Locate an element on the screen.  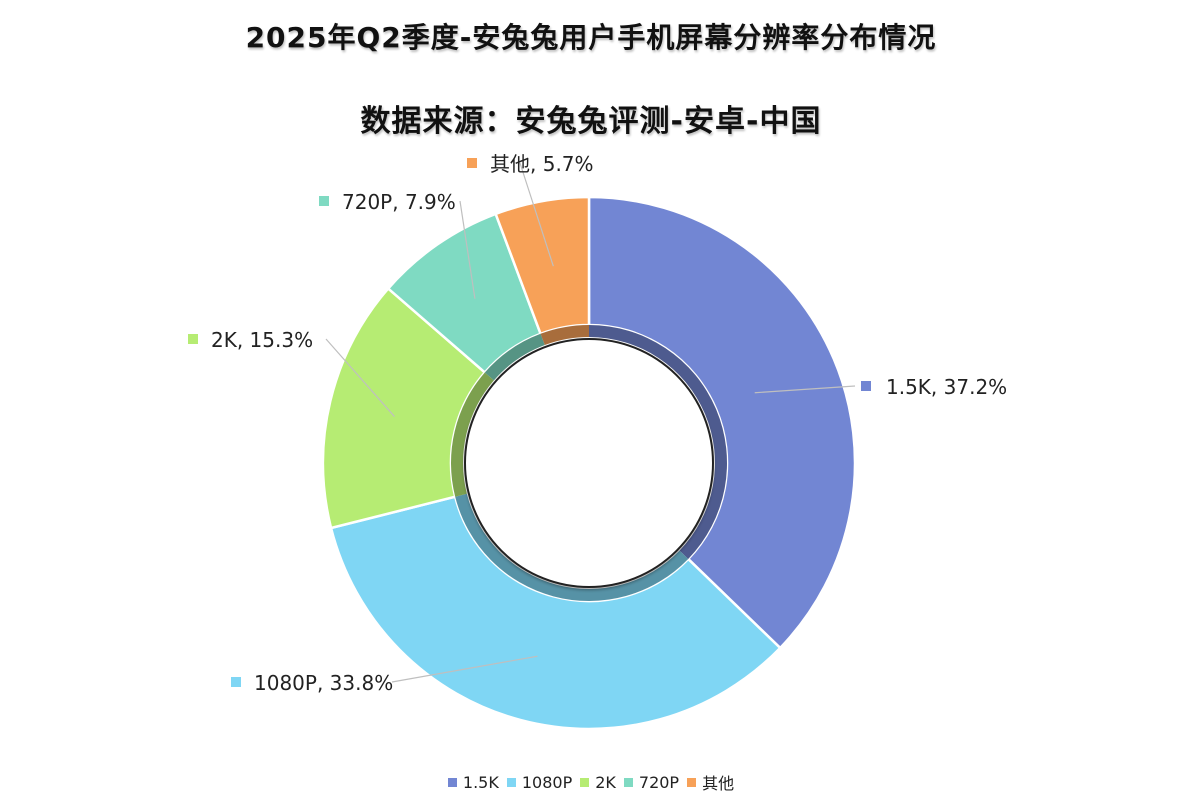
legend-label-1-5k: 1.5K is located at coordinates (480, 782).